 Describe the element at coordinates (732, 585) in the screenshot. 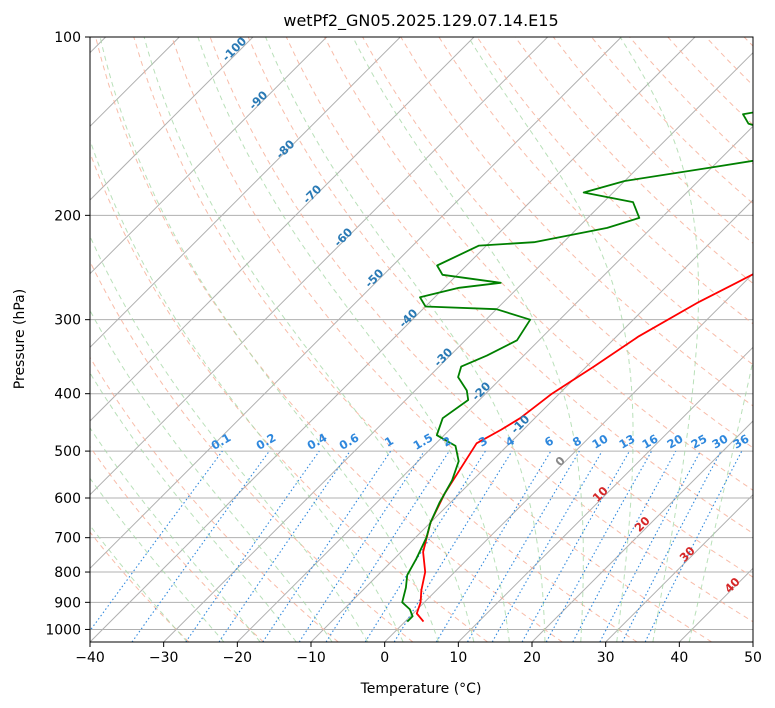

I see `dry-adiabat-label: 40` at that location.